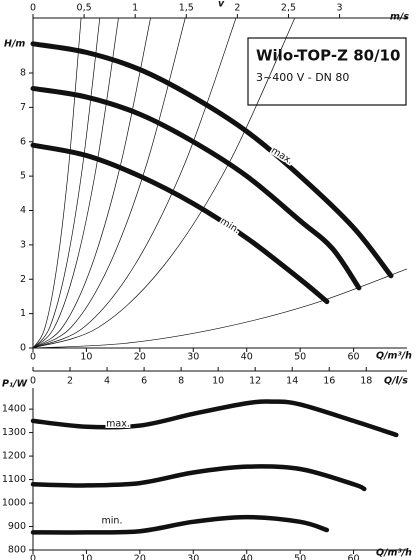 The image size is (416, 560). I want to click on y-tick-label: 1100, so click(14, 479).